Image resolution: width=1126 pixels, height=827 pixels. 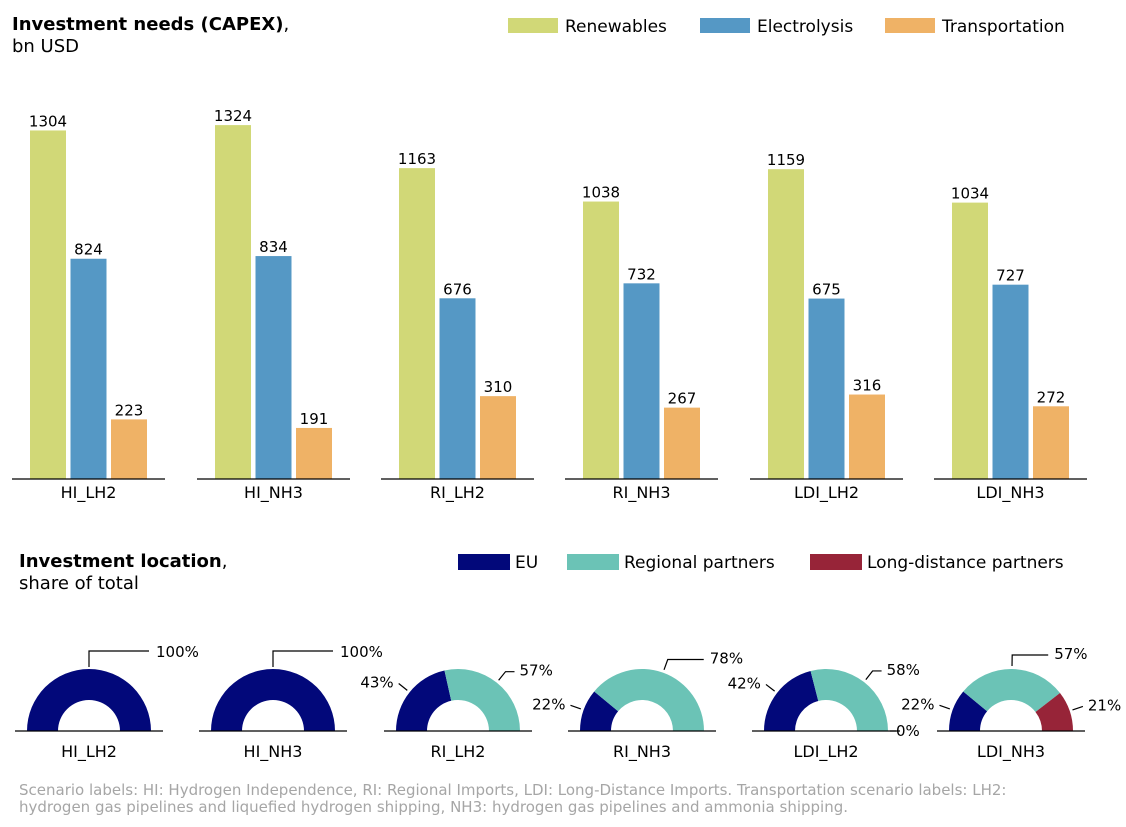 I want to click on slice-eu-hi-lh2, so click(x=89, y=700).